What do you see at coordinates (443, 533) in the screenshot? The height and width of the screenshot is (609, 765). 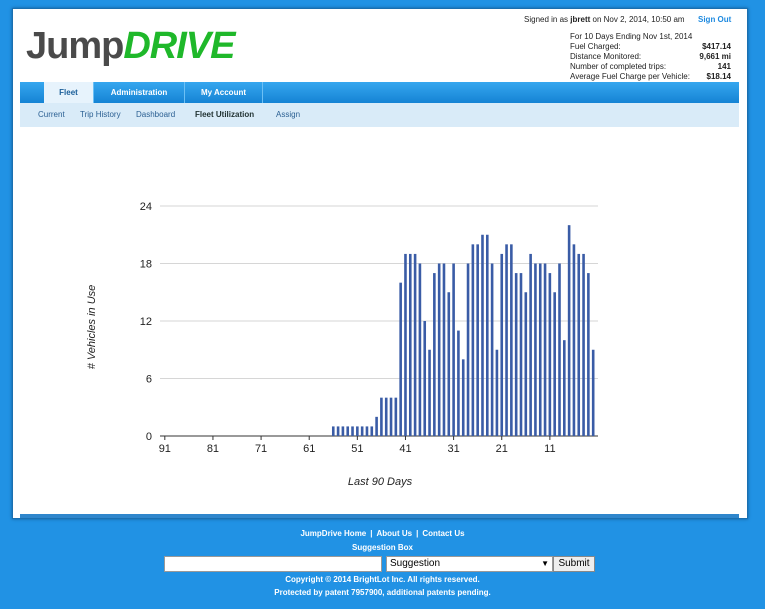 I see `footer-link: Contact Us` at bounding box center [443, 533].